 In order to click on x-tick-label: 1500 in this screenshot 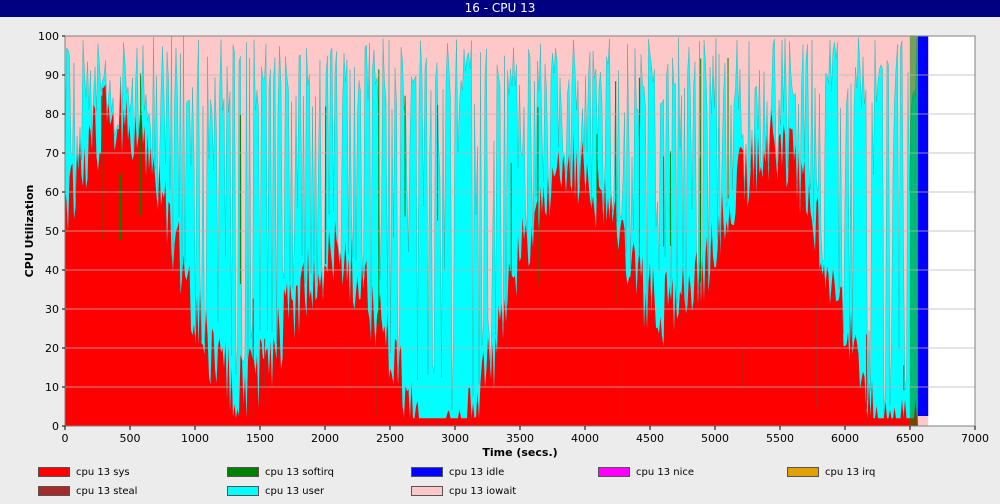, I will do `click(260, 438)`.